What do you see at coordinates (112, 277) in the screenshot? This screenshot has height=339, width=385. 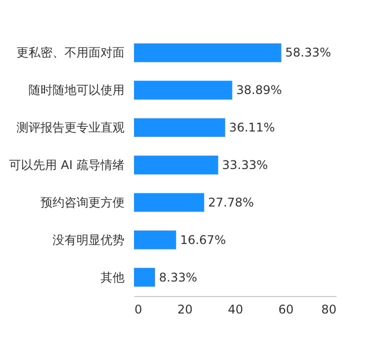 I see `y-tick-label: 其他` at bounding box center [112, 277].